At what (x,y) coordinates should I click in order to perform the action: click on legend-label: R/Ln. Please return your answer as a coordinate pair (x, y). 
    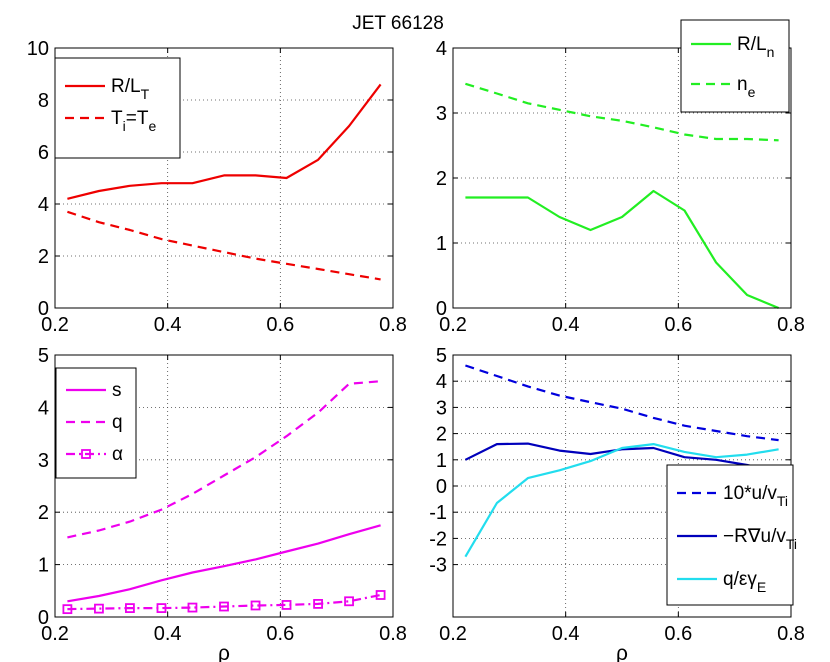
    Looking at the image, I should click on (755, 47).